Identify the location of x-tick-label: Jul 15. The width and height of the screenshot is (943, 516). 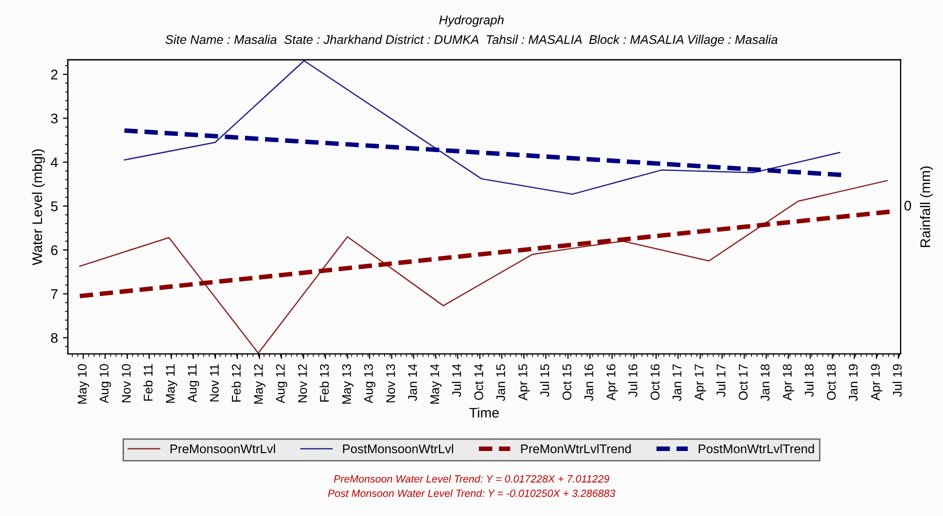
(545, 380).